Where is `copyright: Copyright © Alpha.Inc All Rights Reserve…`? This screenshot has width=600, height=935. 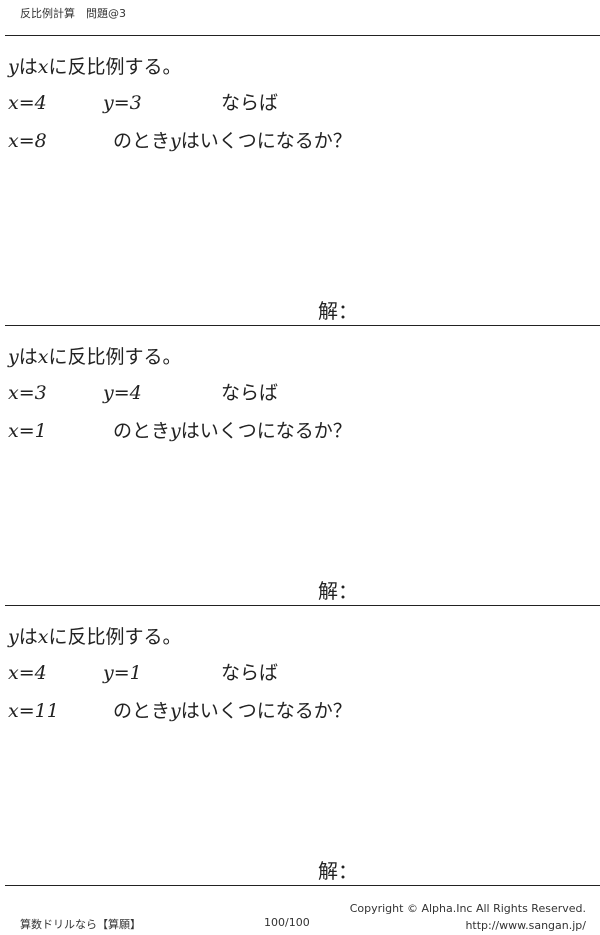 copyright: Copyright © Alpha.Inc All Rights Reserve… is located at coordinates (467, 908).